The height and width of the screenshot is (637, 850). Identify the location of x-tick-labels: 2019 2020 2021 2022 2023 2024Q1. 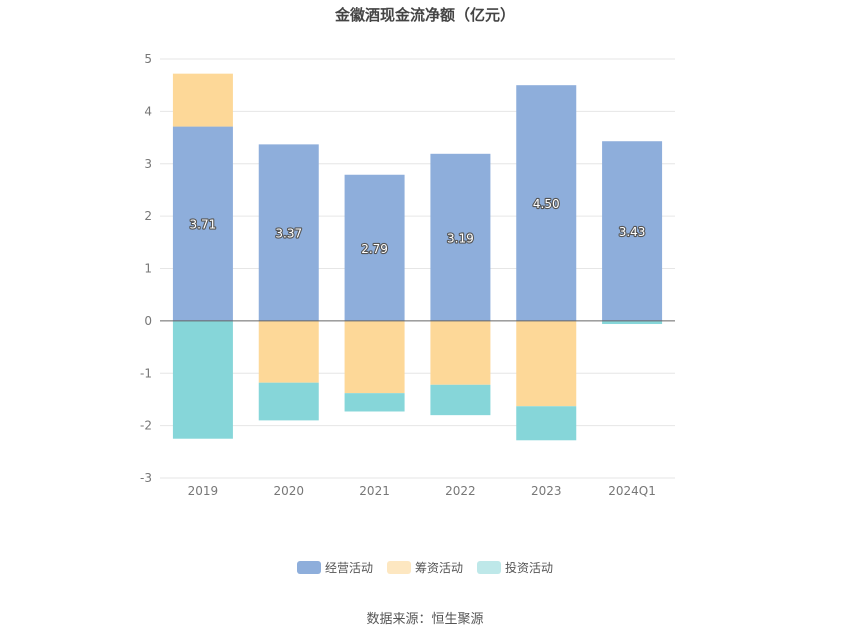
(422, 491).